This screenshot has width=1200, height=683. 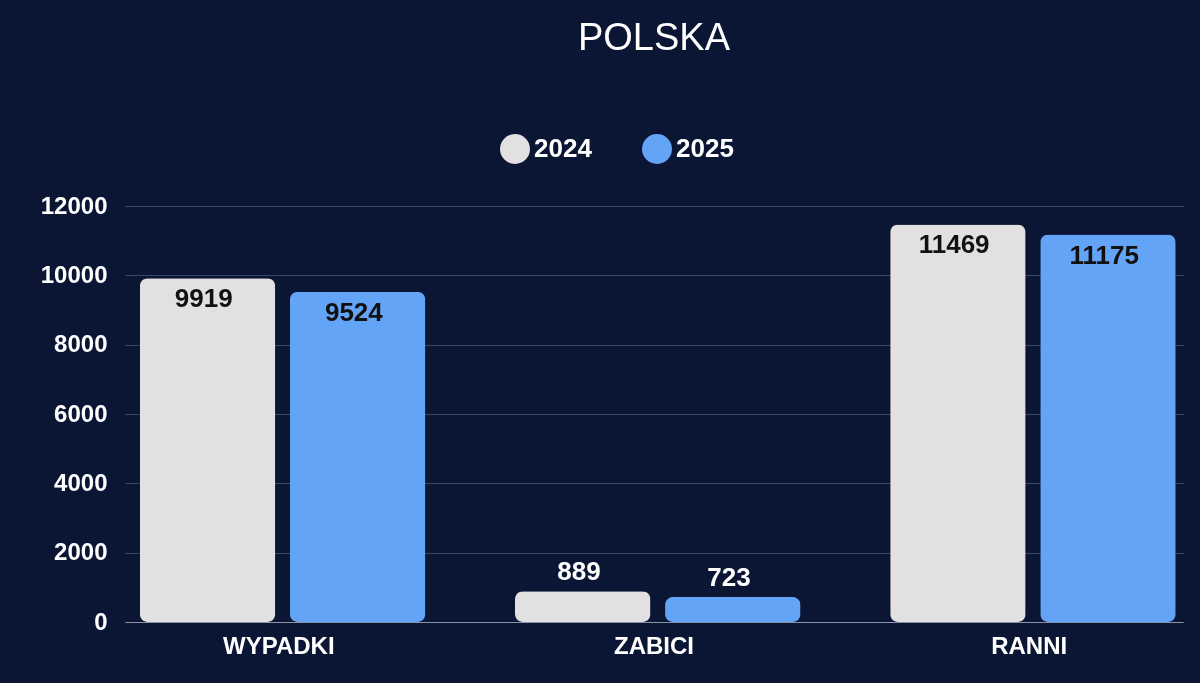 What do you see at coordinates (74, 205) in the screenshot?
I see `y-tick-label: 12000` at bounding box center [74, 205].